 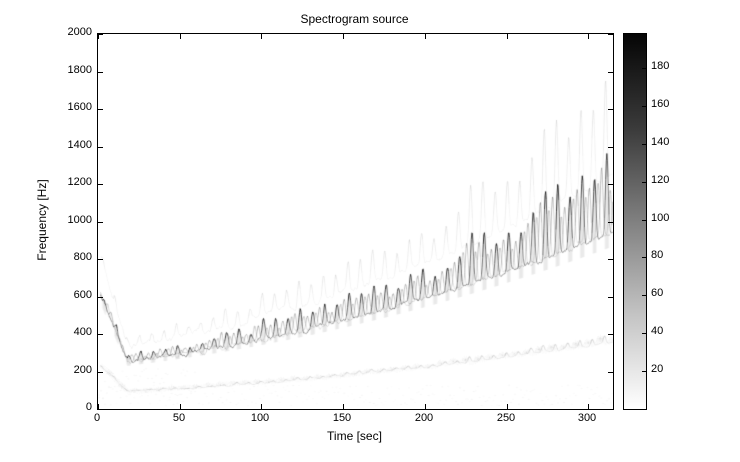 I want to click on colorbar-tick-label: 180, so click(x=660, y=66).